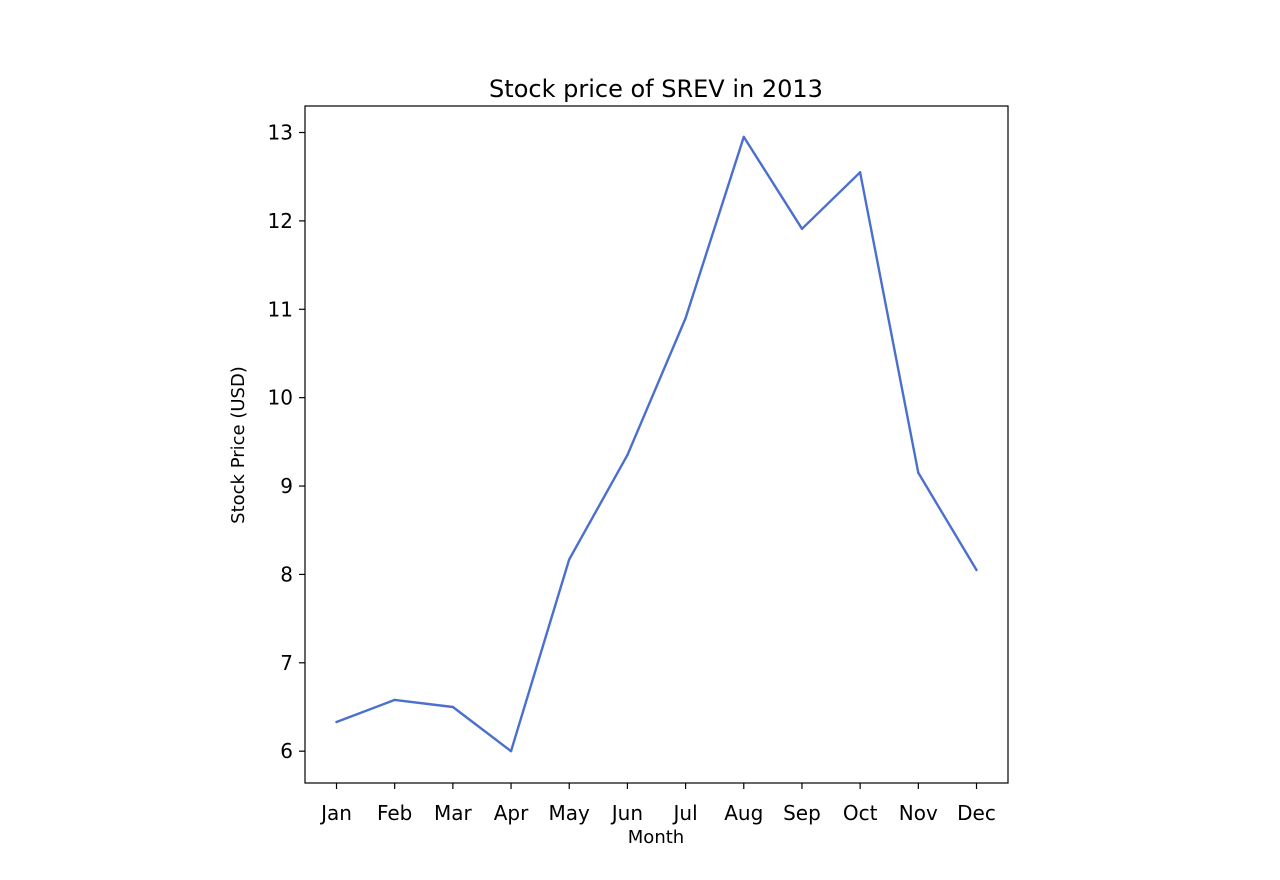 Image resolution: width=1280 pixels, height=880 pixels. Describe the element at coordinates (286, 663) in the screenshot. I see `y-tick-label: 7` at that location.